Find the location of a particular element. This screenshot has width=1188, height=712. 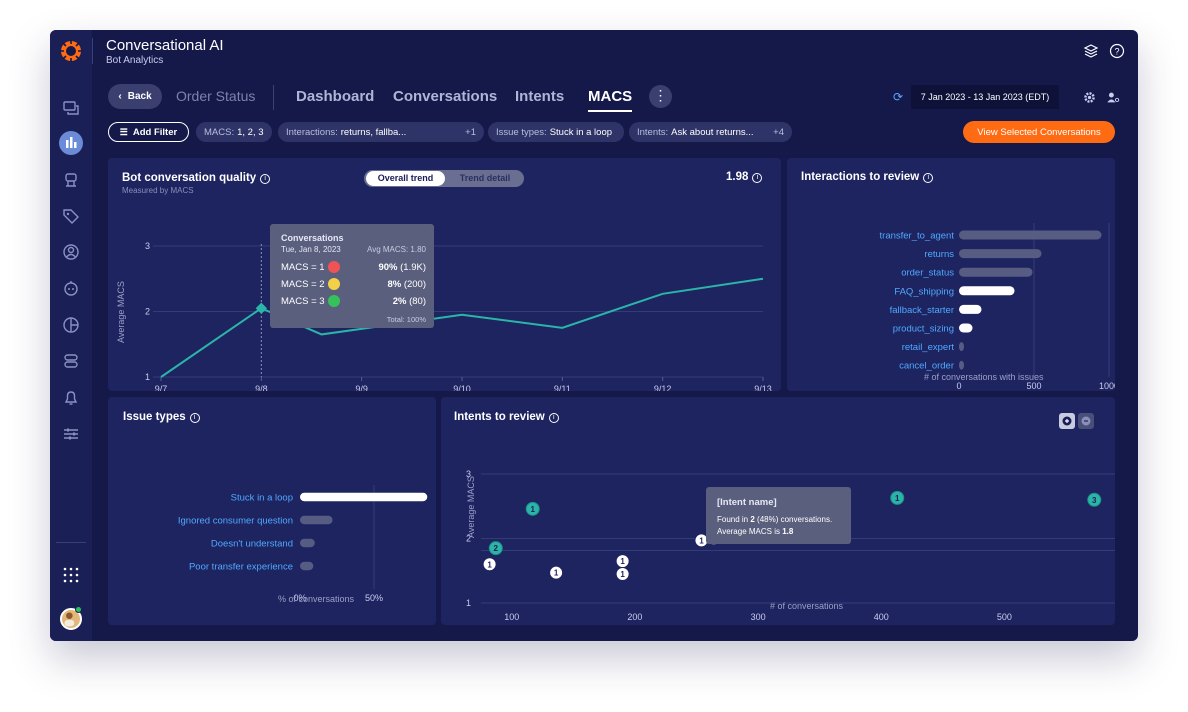

tab-order-status: Order Status is located at coordinates (216, 96).